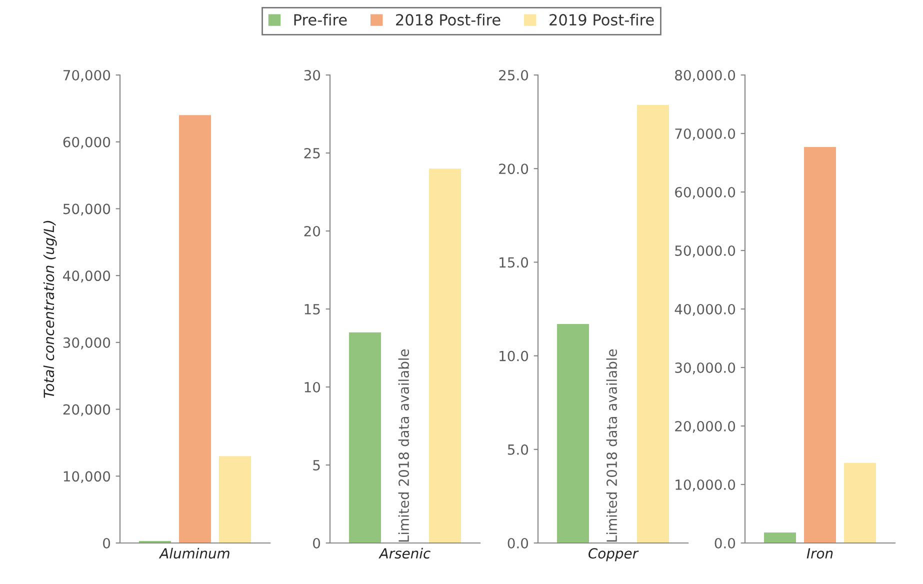 This screenshot has width=923, height=584. I want to click on x-tick-label: Iron, so click(819, 553).